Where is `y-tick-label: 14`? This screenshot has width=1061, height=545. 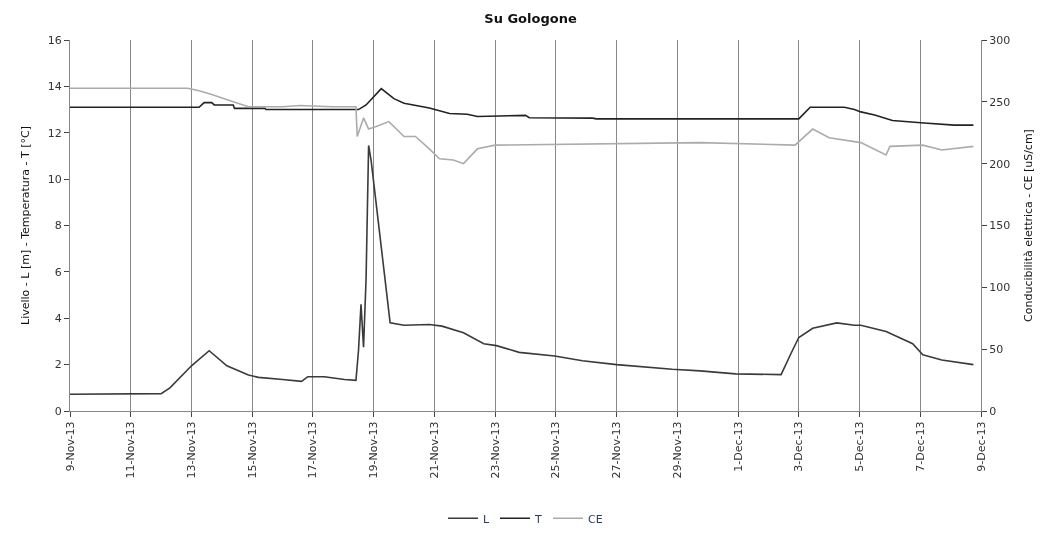
y-tick-label: 14 is located at coordinates (54, 87).